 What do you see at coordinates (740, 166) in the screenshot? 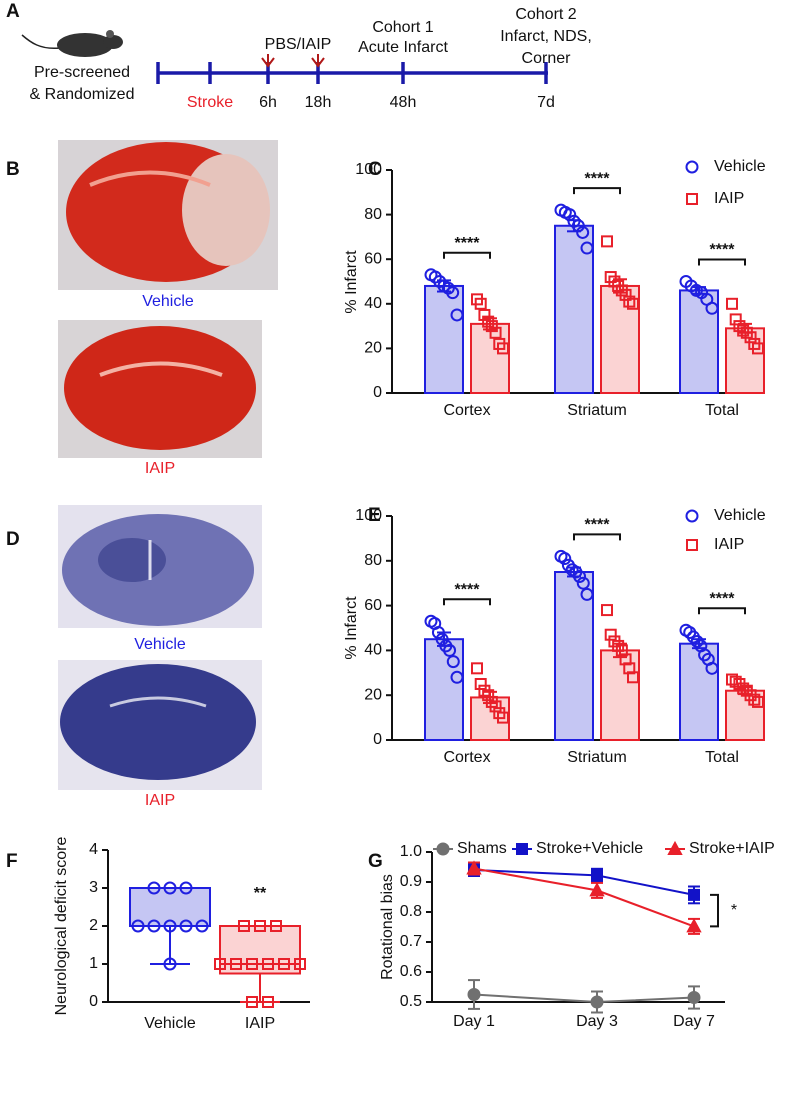
I see `legend-label: Vehicle` at bounding box center [740, 166].